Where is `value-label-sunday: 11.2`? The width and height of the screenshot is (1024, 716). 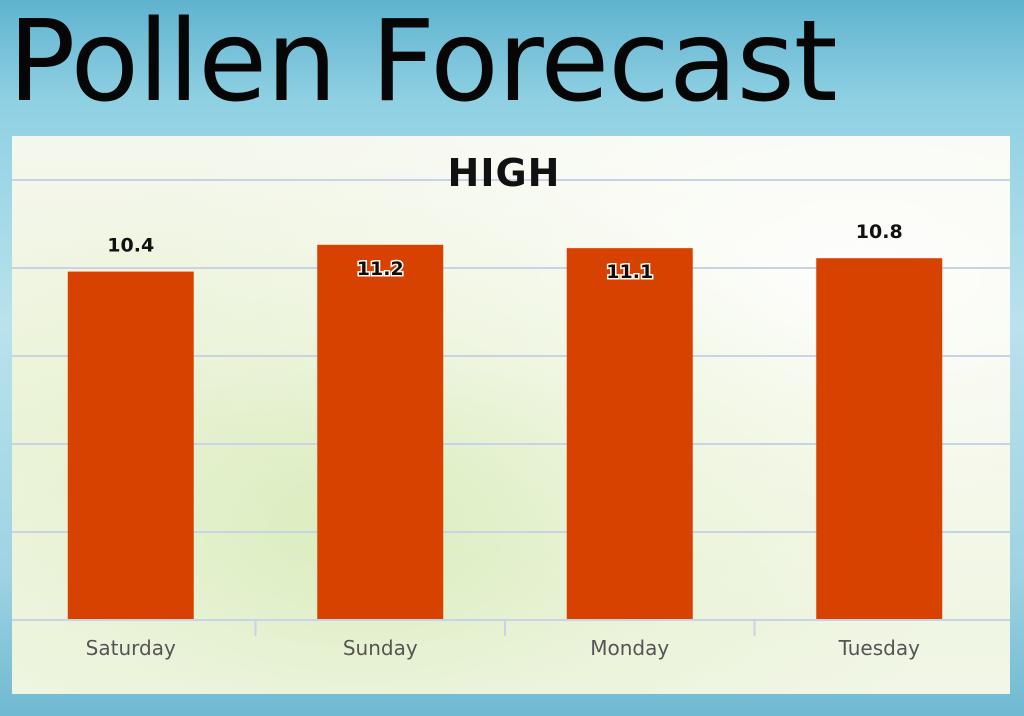
value-label-sunday: 11.2 is located at coordinates (380, 269).